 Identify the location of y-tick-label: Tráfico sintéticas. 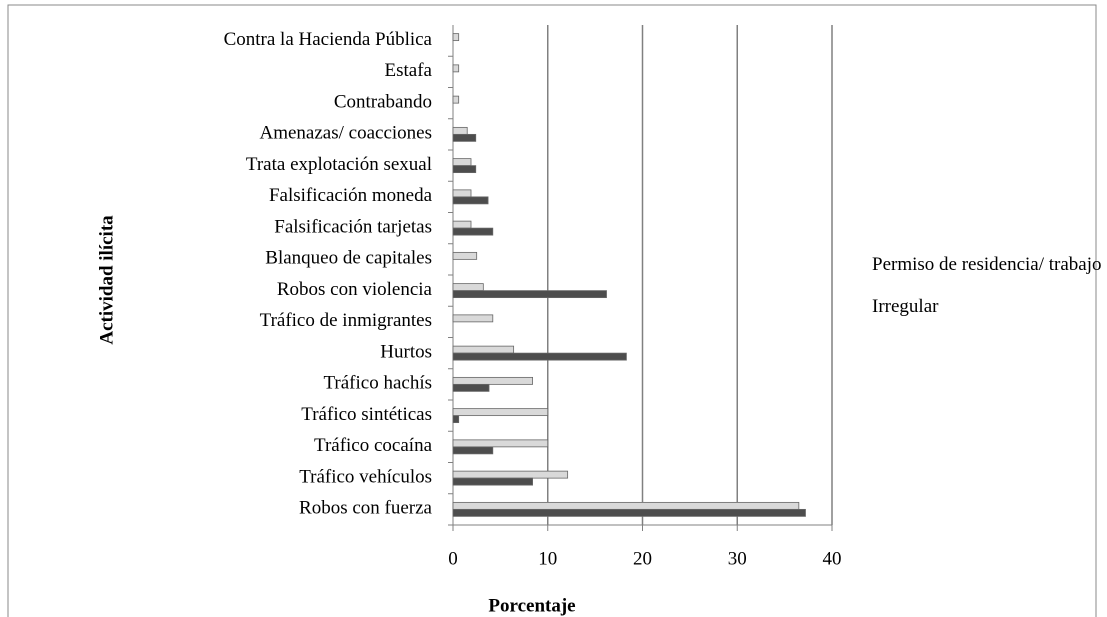
(366, 414).